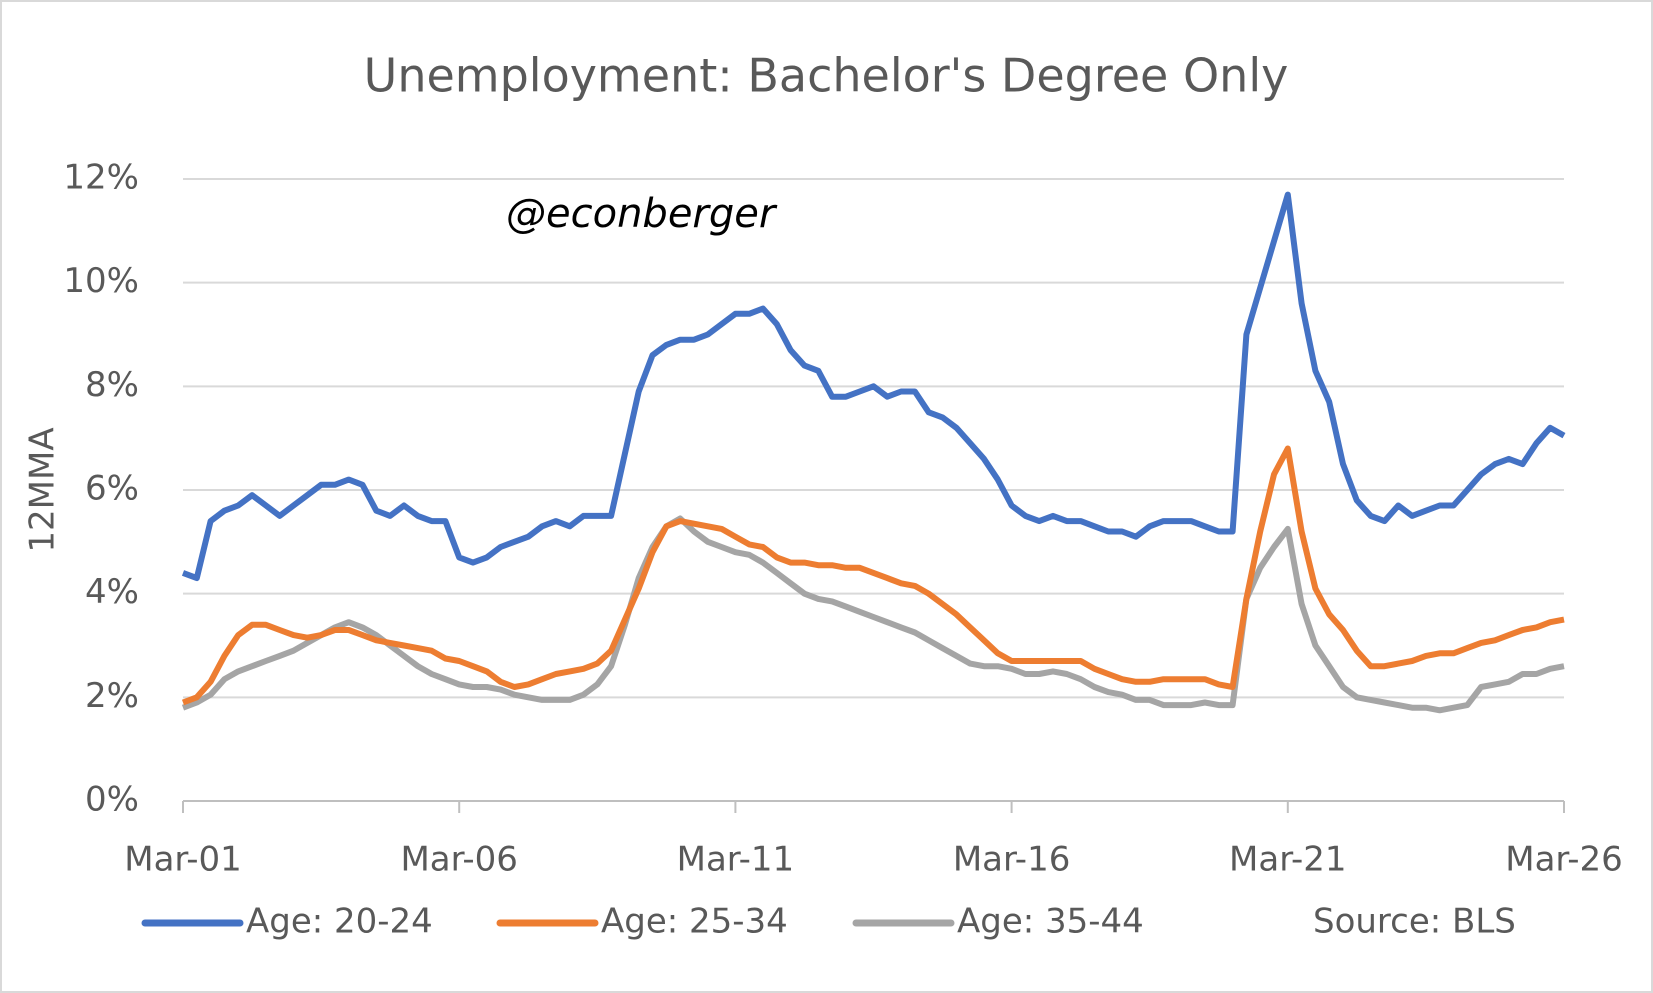 The image size is (1653, 993). Describe the element at coordinates (1414, 922) in the screenshot. I see `source-note: Source: BLS` at that location.